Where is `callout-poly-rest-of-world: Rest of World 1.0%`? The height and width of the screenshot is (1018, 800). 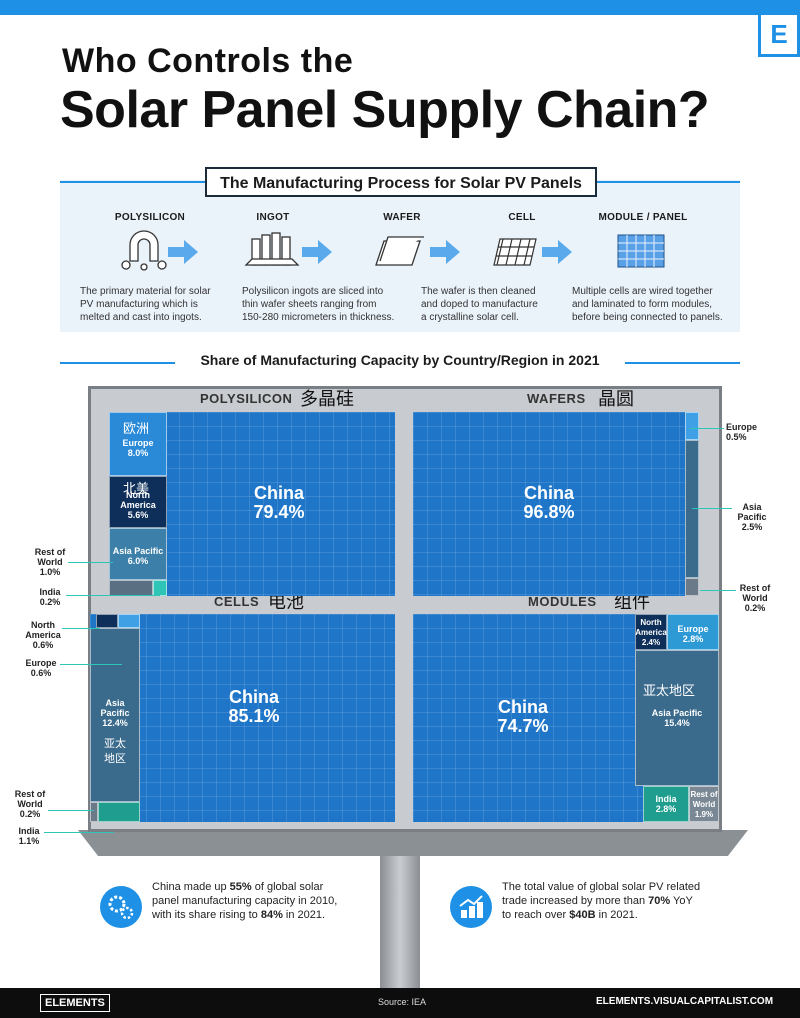
callout-poly-rest-of-world: Rest of World 1.0% is located at coordinates (50, 562).